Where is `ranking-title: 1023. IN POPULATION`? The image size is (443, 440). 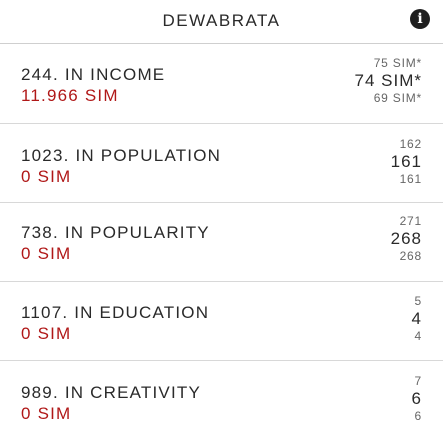 ranking-title: 1023. IN POPULATION is located at coordinates (121, 156).